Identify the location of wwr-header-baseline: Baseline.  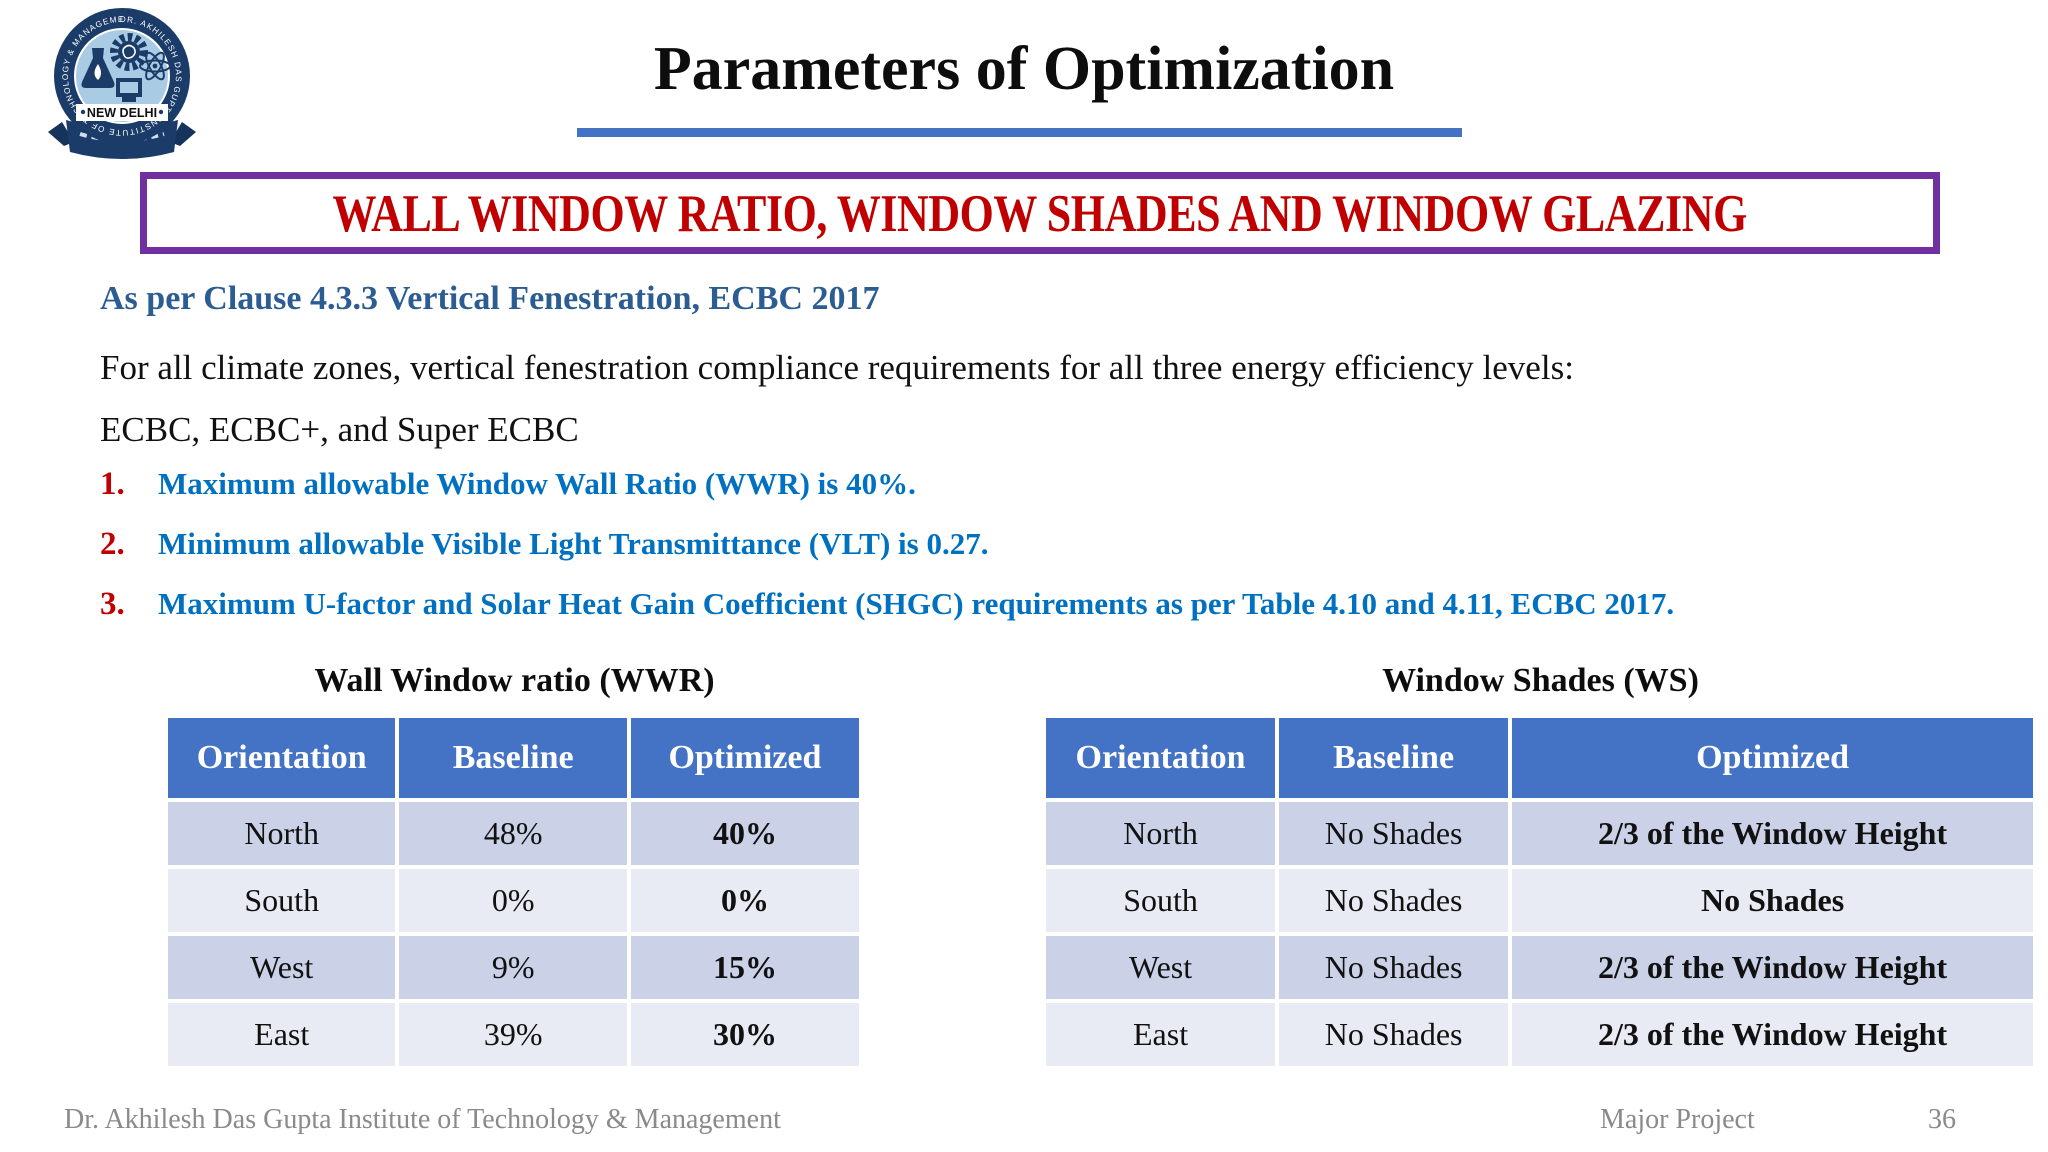
(513, 758).